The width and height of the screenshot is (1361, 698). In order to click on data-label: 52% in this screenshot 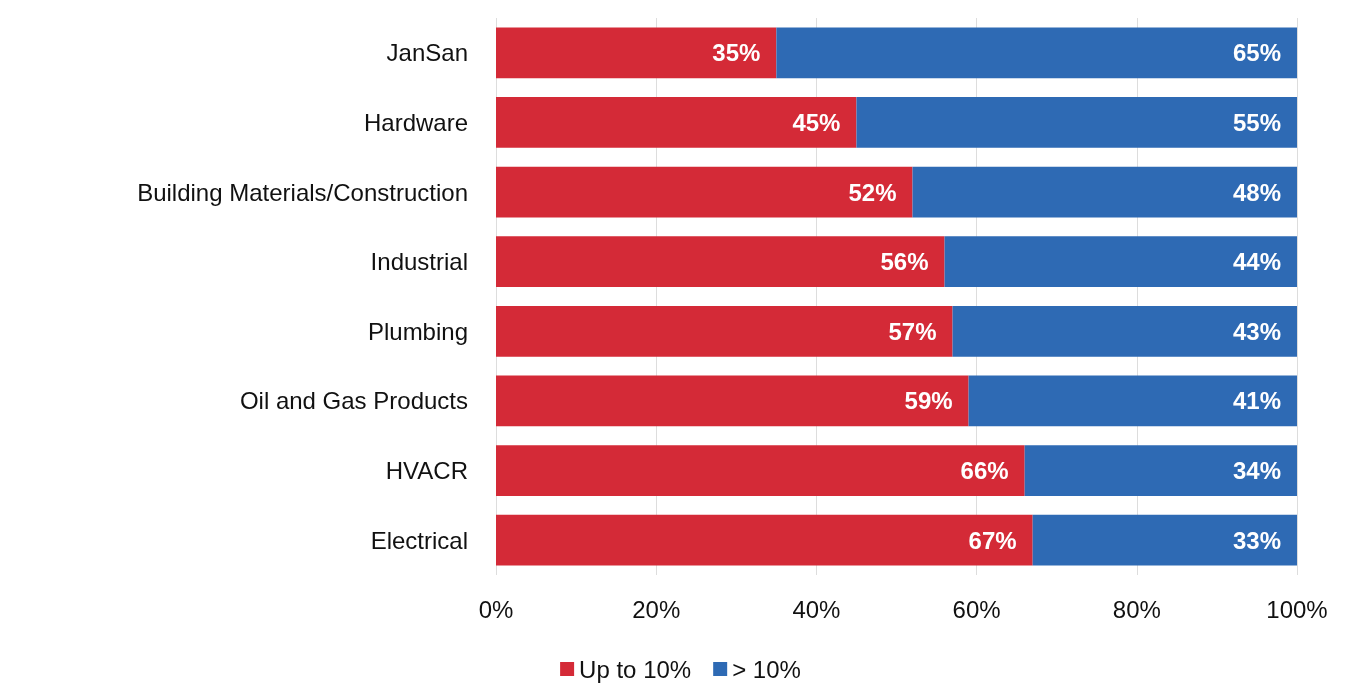, I will do `click(872, 192)`.